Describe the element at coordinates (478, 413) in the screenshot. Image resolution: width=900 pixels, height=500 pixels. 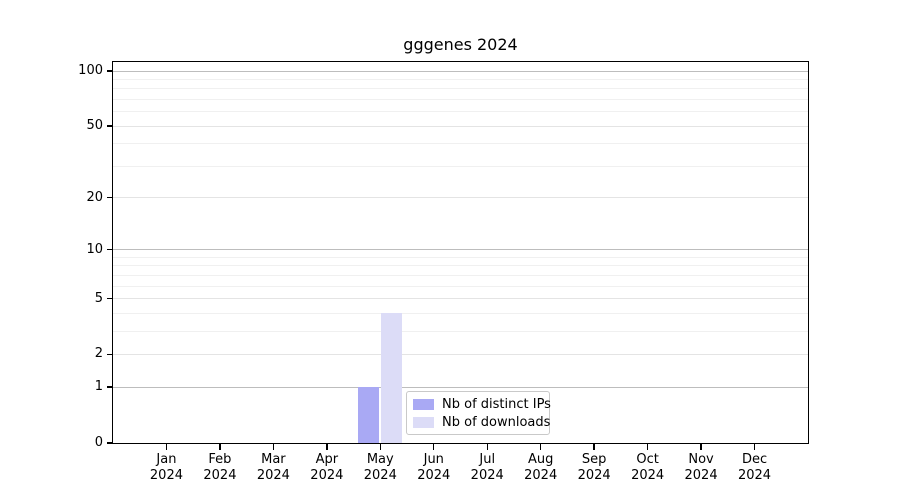
I see `legend: Nb of distinct IPs Nb of downloads` at that location.